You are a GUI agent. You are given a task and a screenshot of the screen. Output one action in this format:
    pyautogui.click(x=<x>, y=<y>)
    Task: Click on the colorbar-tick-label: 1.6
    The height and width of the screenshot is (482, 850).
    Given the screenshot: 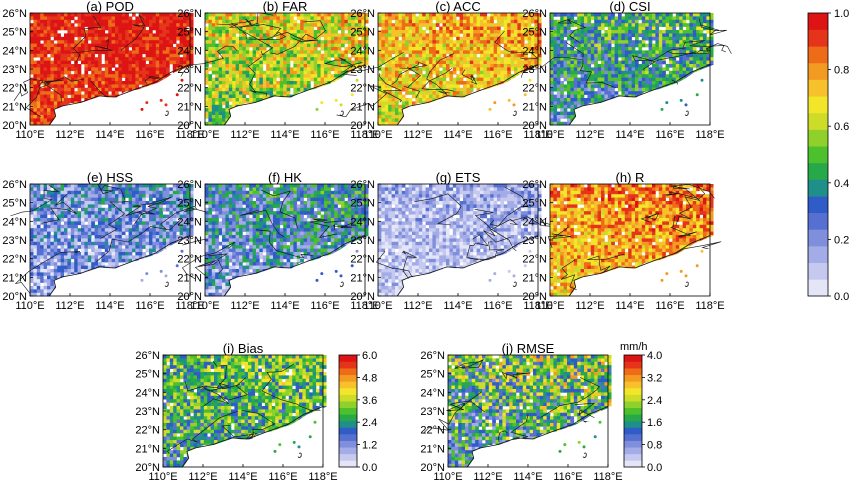 What is the action you would take?
    pyautogui.click(x=654, y=423)
    